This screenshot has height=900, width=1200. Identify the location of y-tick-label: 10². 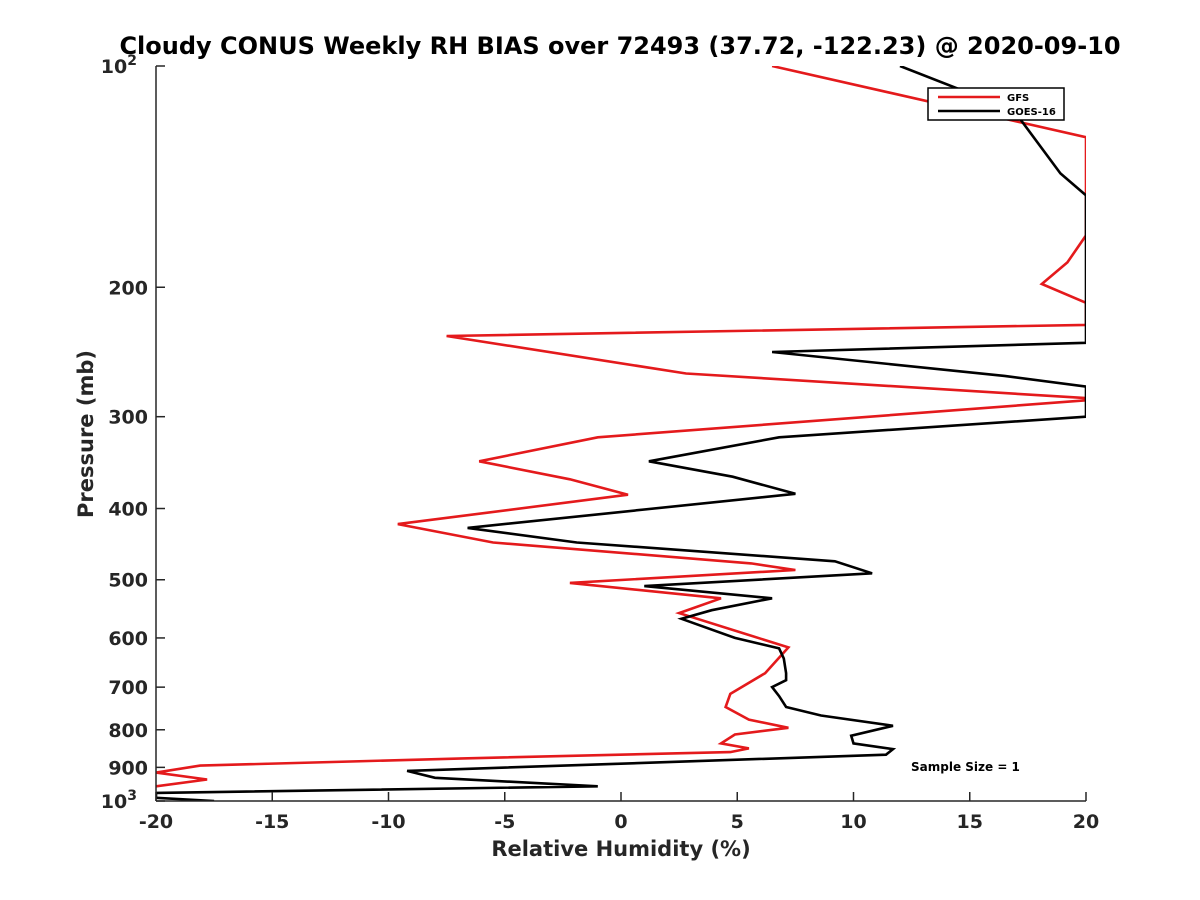
(119, 65).